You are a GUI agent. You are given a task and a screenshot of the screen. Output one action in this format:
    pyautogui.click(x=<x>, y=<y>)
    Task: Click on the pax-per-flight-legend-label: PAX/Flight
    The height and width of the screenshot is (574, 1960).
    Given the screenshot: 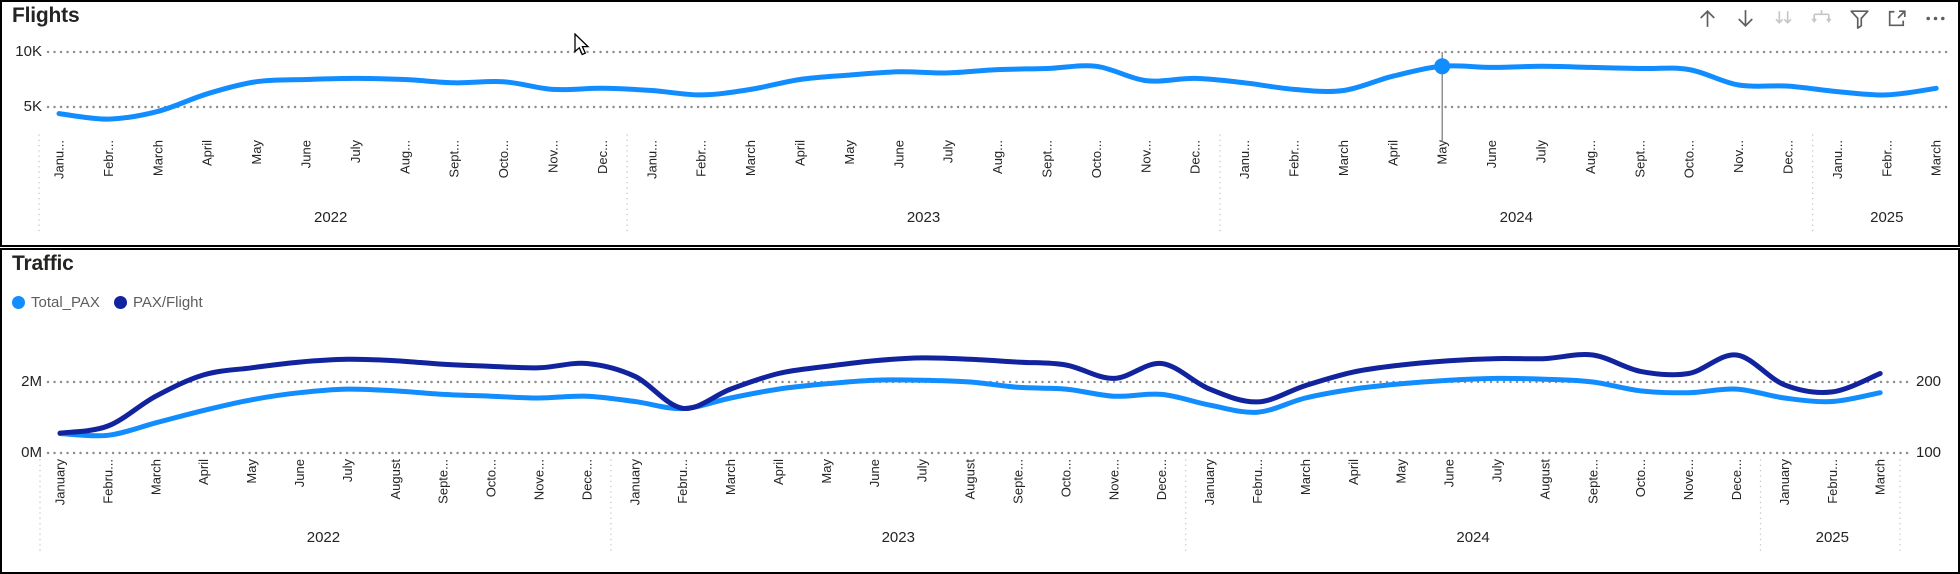 What is the action you would take?
    pyautogui.click(x=167, y=302)
    